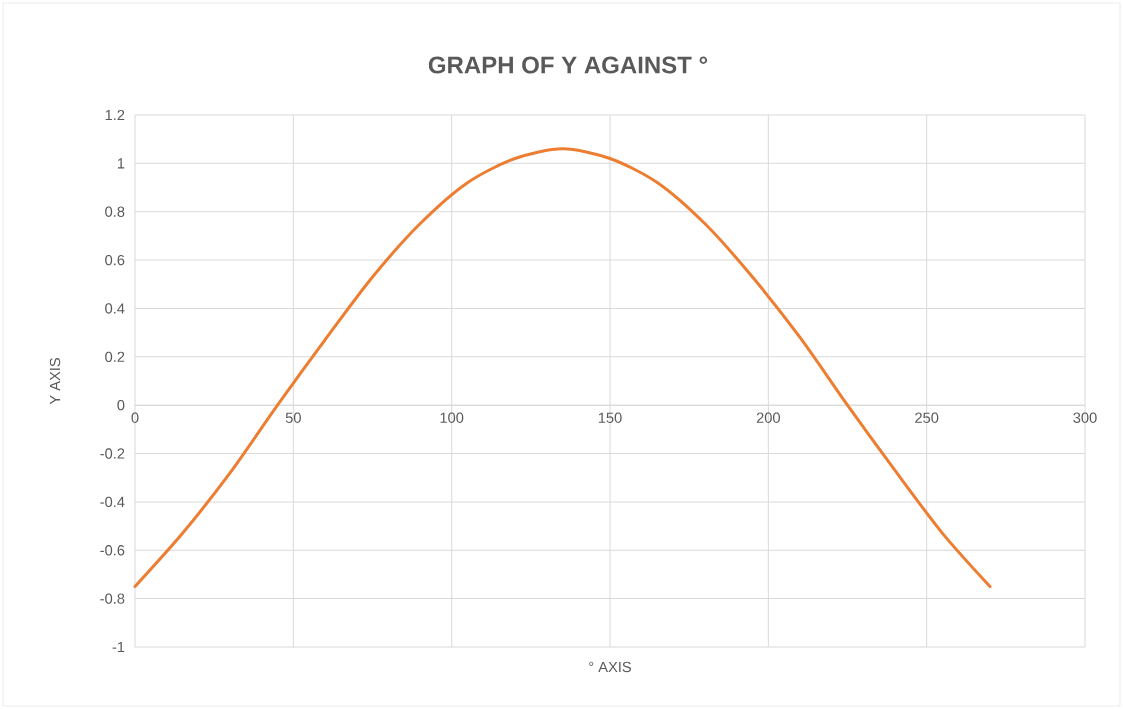 This screenshot has width=1123, height=709. Describe the element at coordinates (118, 647) in the screenshot. I see `y-tick-label: -1` at that location.